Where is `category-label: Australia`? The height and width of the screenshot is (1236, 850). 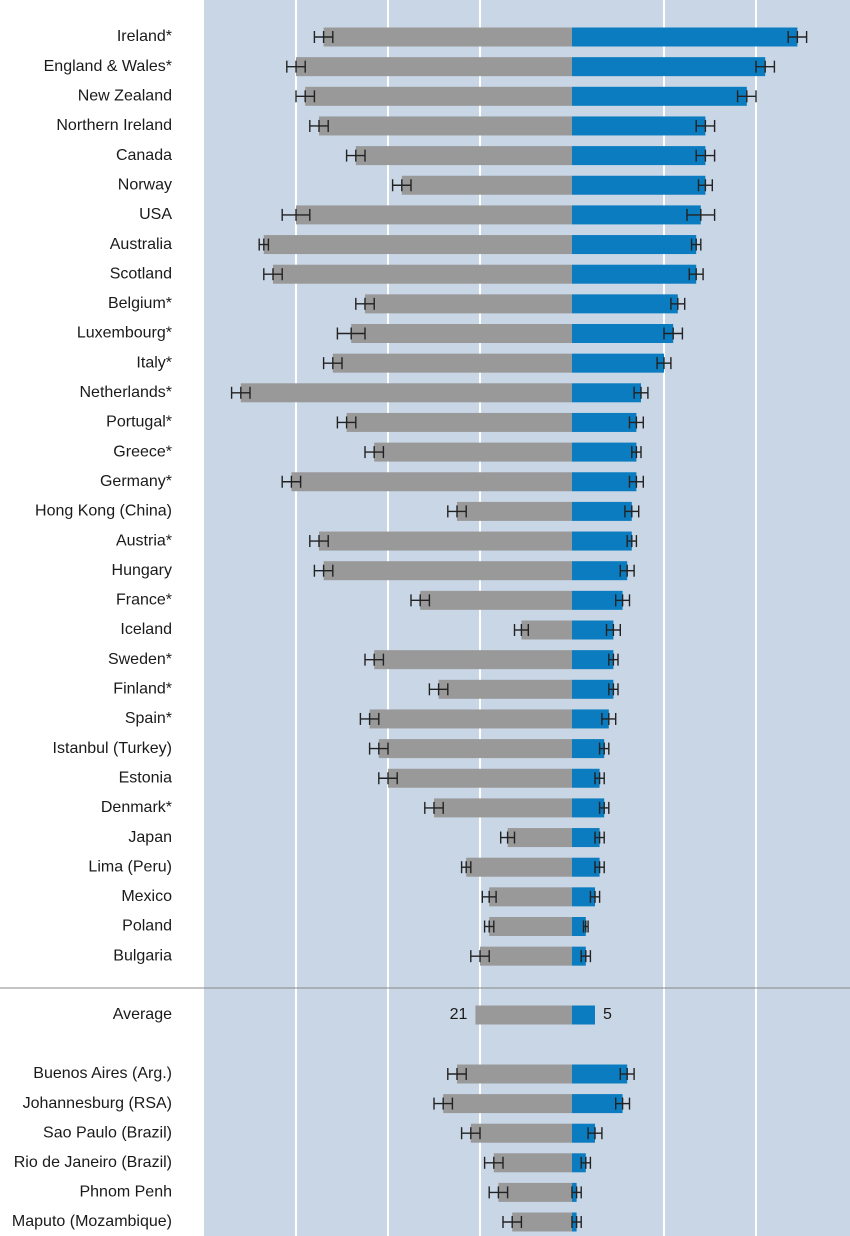
category-label: Australia is located at coordinates (141, 244).